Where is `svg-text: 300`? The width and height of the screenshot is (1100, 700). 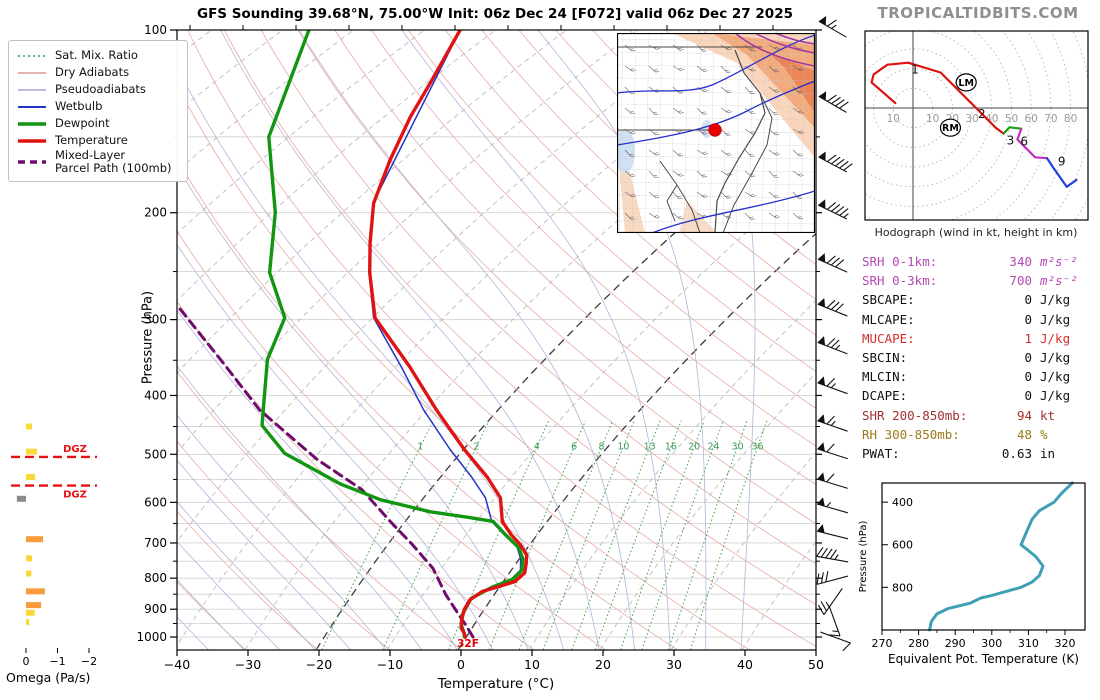
svg-text: 300 is located at coordinates (155, 320).